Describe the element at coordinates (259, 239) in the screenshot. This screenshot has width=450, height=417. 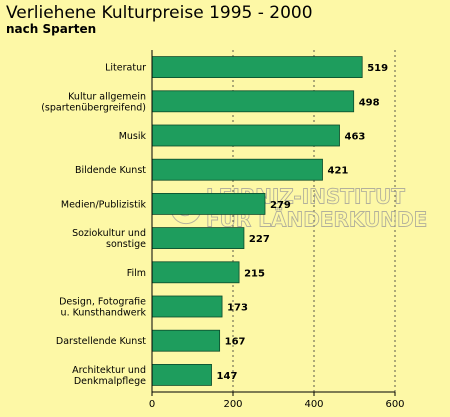
I see `value-label-5: 227` at that location.